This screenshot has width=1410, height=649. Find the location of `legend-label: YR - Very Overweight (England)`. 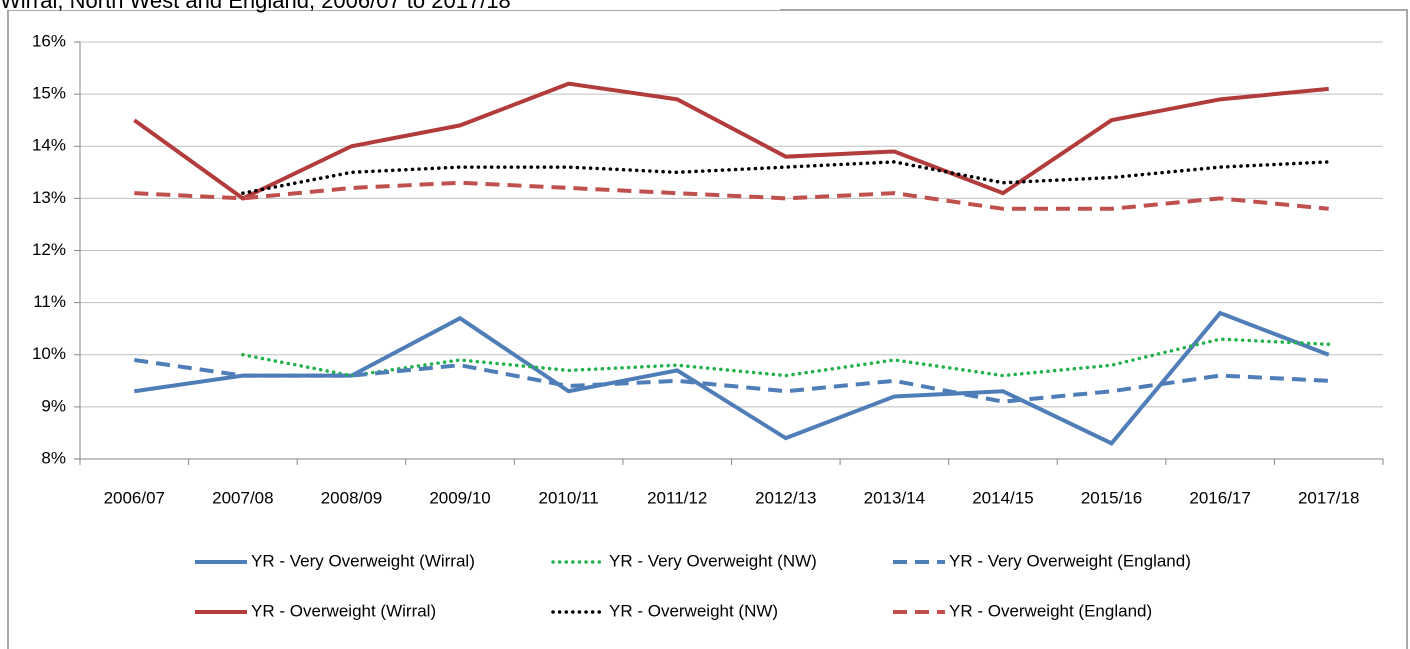

legend-label: YR - Very Overweight (England) is located at coordinates (1070, 560).